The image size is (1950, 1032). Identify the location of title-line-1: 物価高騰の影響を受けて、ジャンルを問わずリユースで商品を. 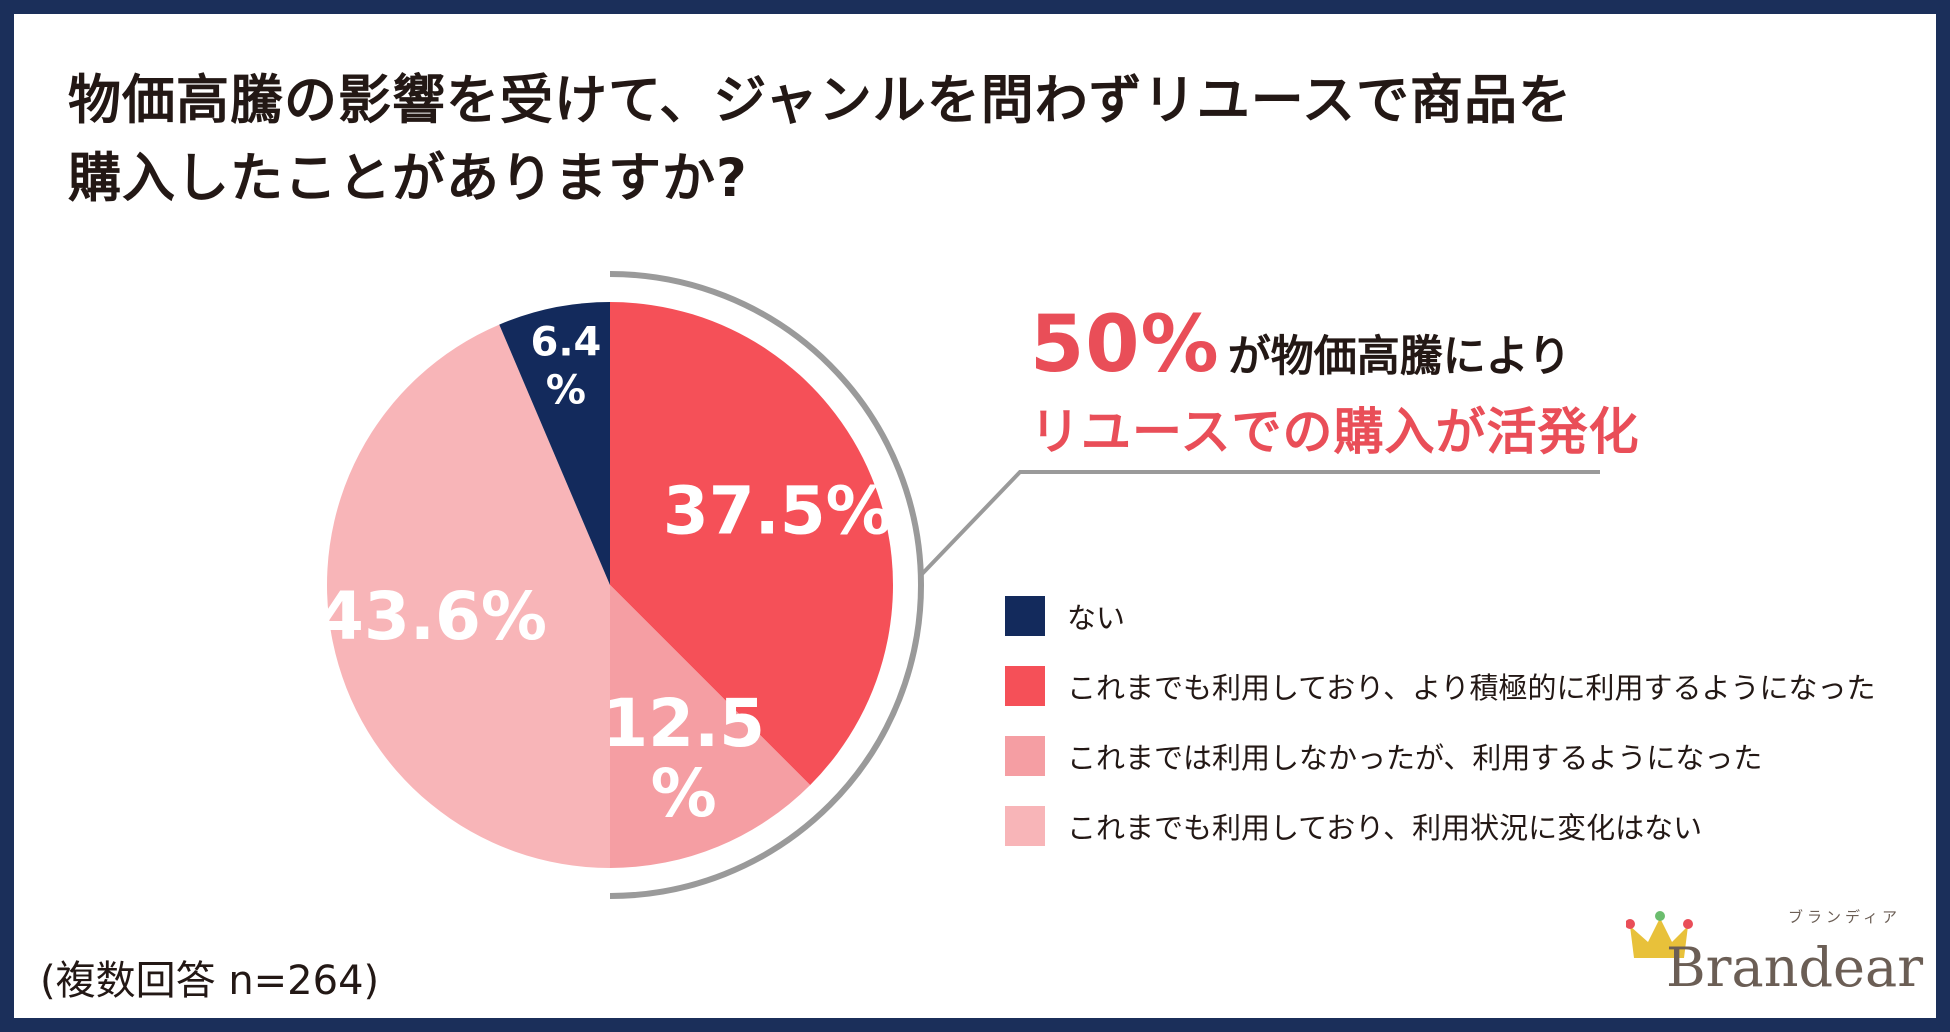
(820, 100).